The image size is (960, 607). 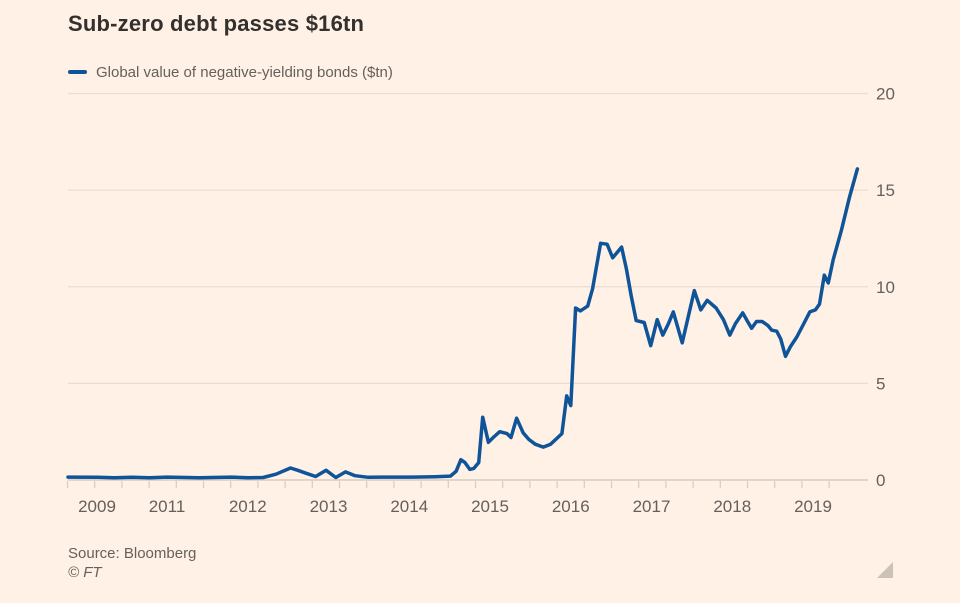 What do you see at coordinates (248, 506) in the screenshot?
I see `x-axis-label: 2012` at bounding box center [248, 506].